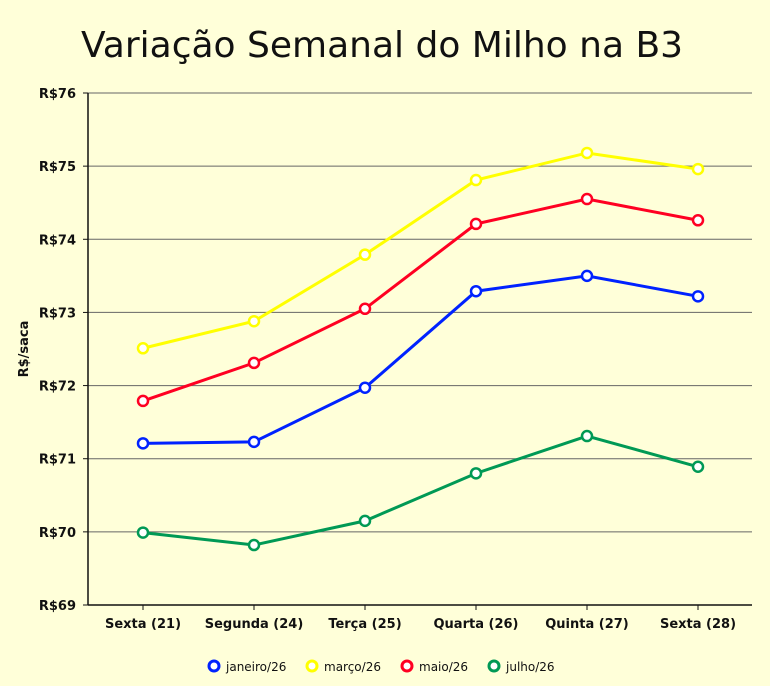 The height and width of the screenshot is (686, 770). I want to click on legend-item: julho/26, so click(521, 666).